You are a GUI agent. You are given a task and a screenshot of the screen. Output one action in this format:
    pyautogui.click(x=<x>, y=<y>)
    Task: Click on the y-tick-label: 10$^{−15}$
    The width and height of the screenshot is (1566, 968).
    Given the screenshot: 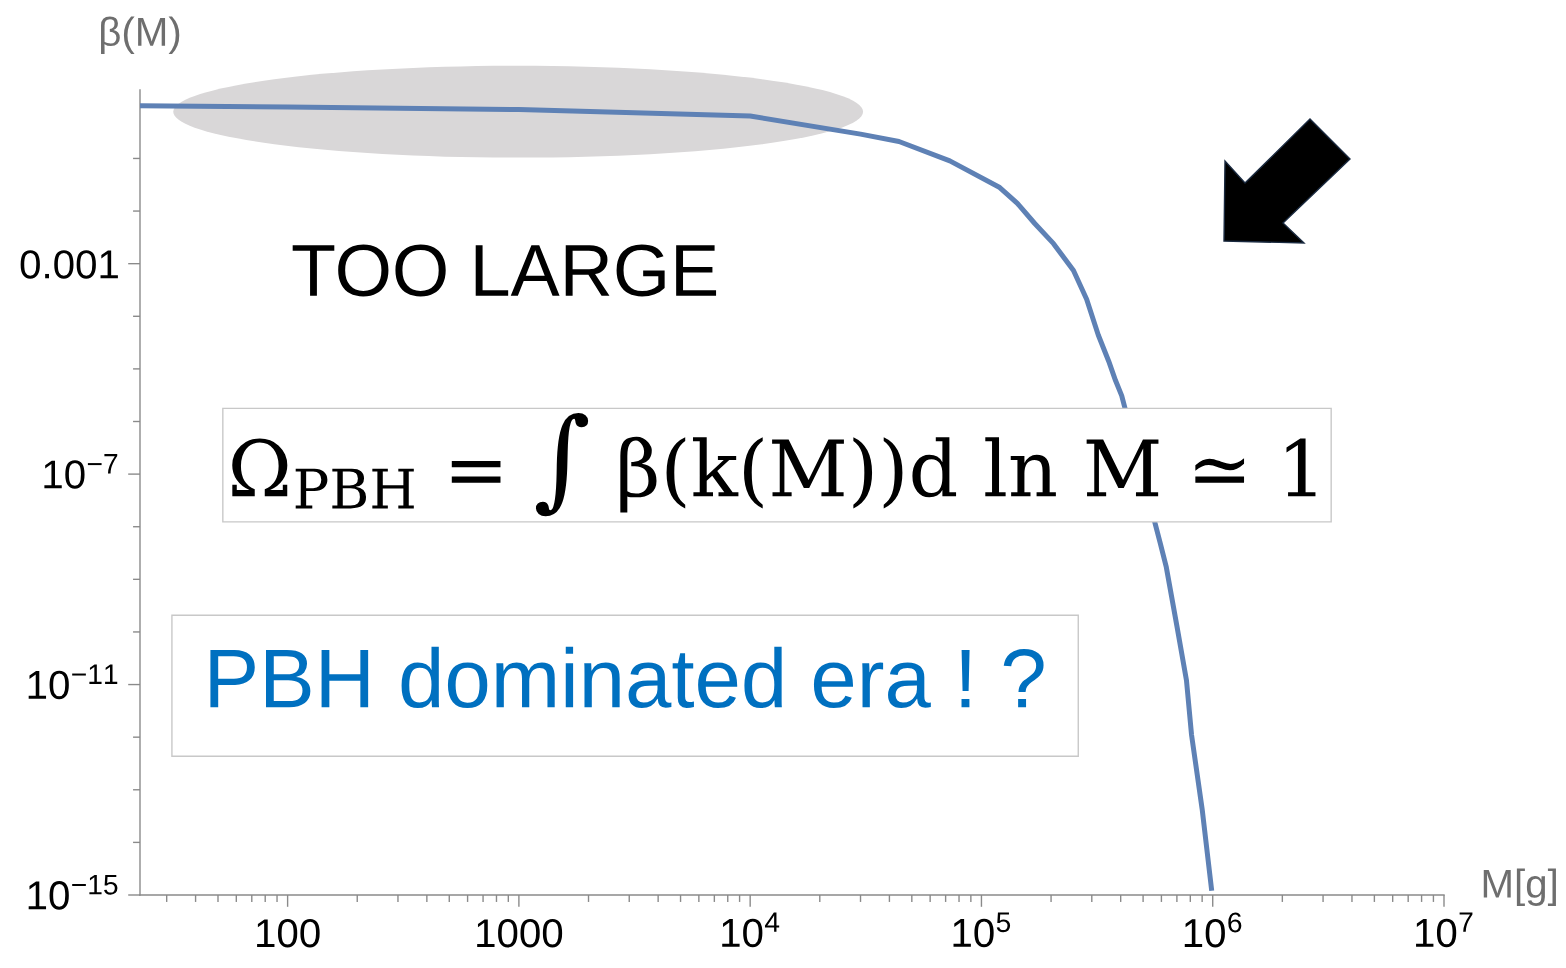 What is the action you would take?
    pyautogui.click(x=73, y=892)
    